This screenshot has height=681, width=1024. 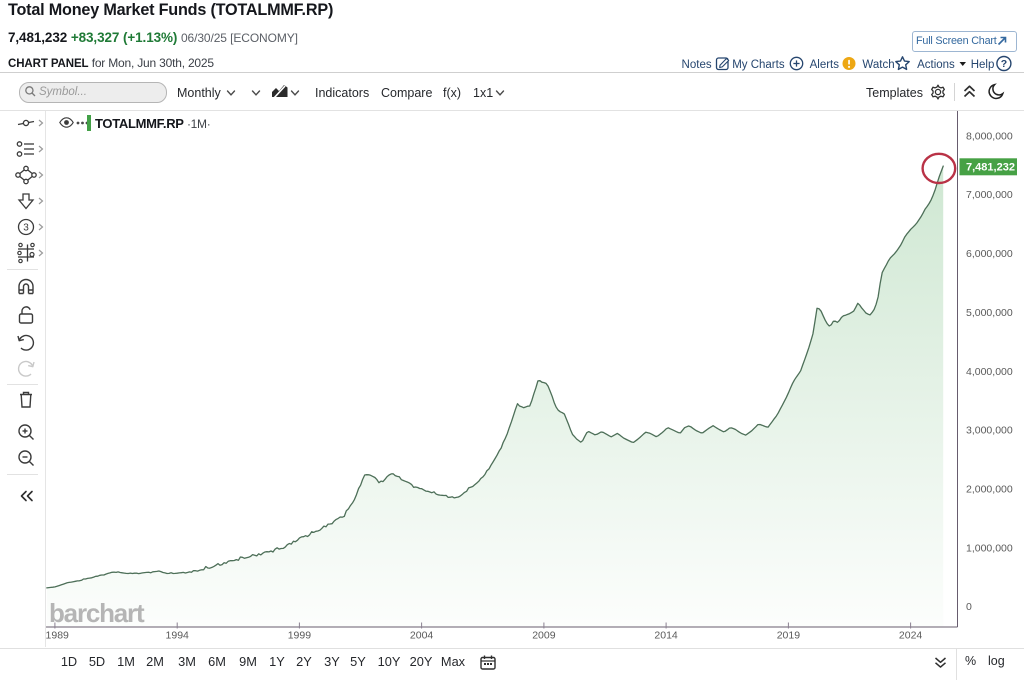 I want to click on svg-text: 2,000,000, so click(x=989, y=490).